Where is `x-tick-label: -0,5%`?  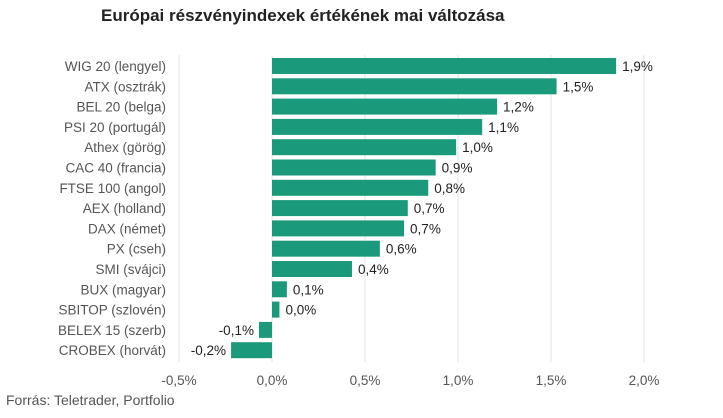
x-tick-label: -0,5% is located at coordinates (178, 380).